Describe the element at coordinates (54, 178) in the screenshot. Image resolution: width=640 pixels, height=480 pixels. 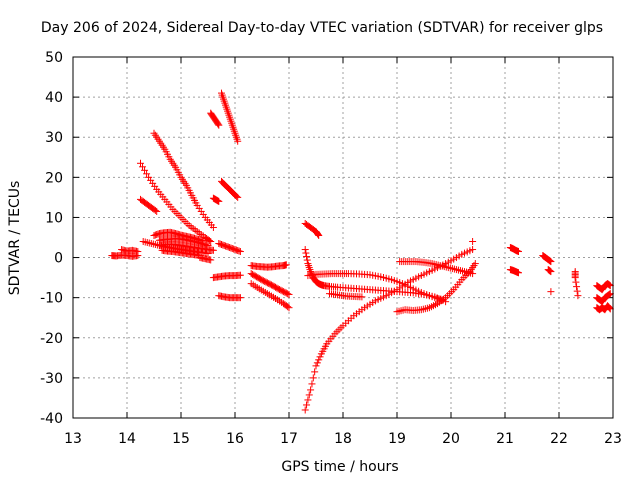
I see `y-tick-label: 20` at that location.